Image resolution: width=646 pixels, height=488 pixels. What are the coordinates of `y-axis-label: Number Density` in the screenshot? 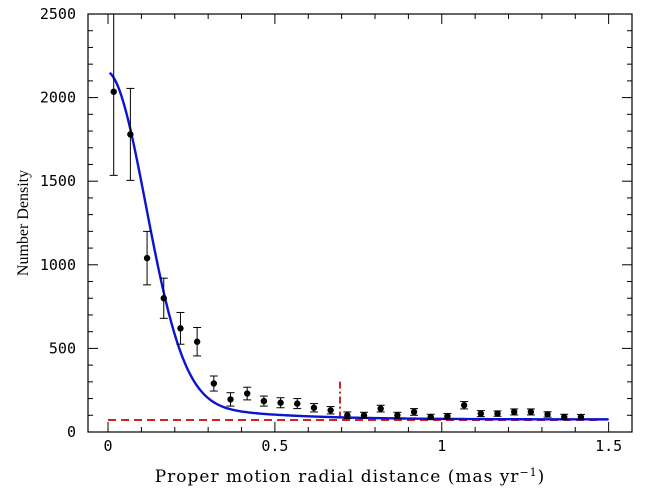 It's located at (23, 223).